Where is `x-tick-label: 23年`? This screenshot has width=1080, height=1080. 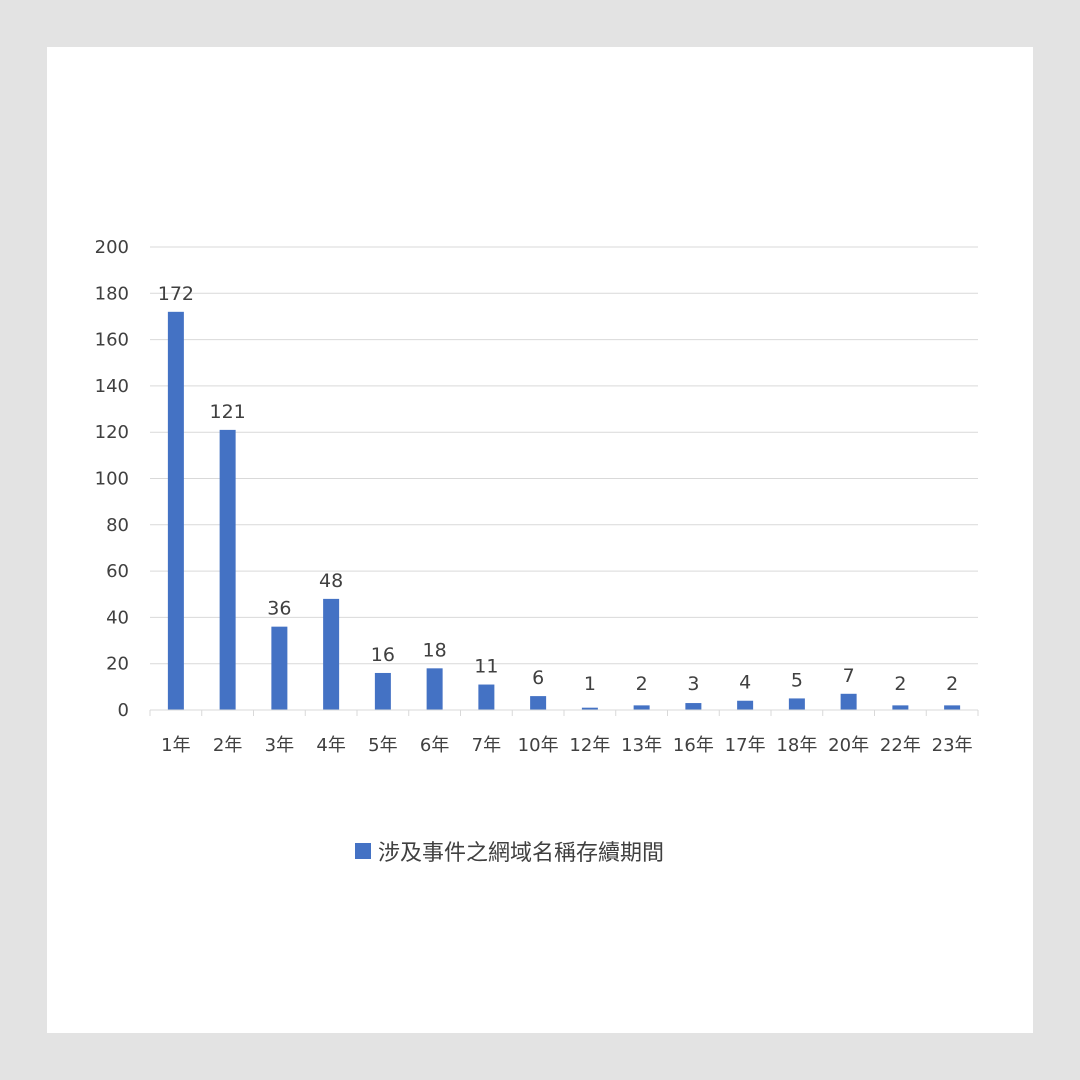 x-tick-label: 23年 is located at coordinates (952, 745).